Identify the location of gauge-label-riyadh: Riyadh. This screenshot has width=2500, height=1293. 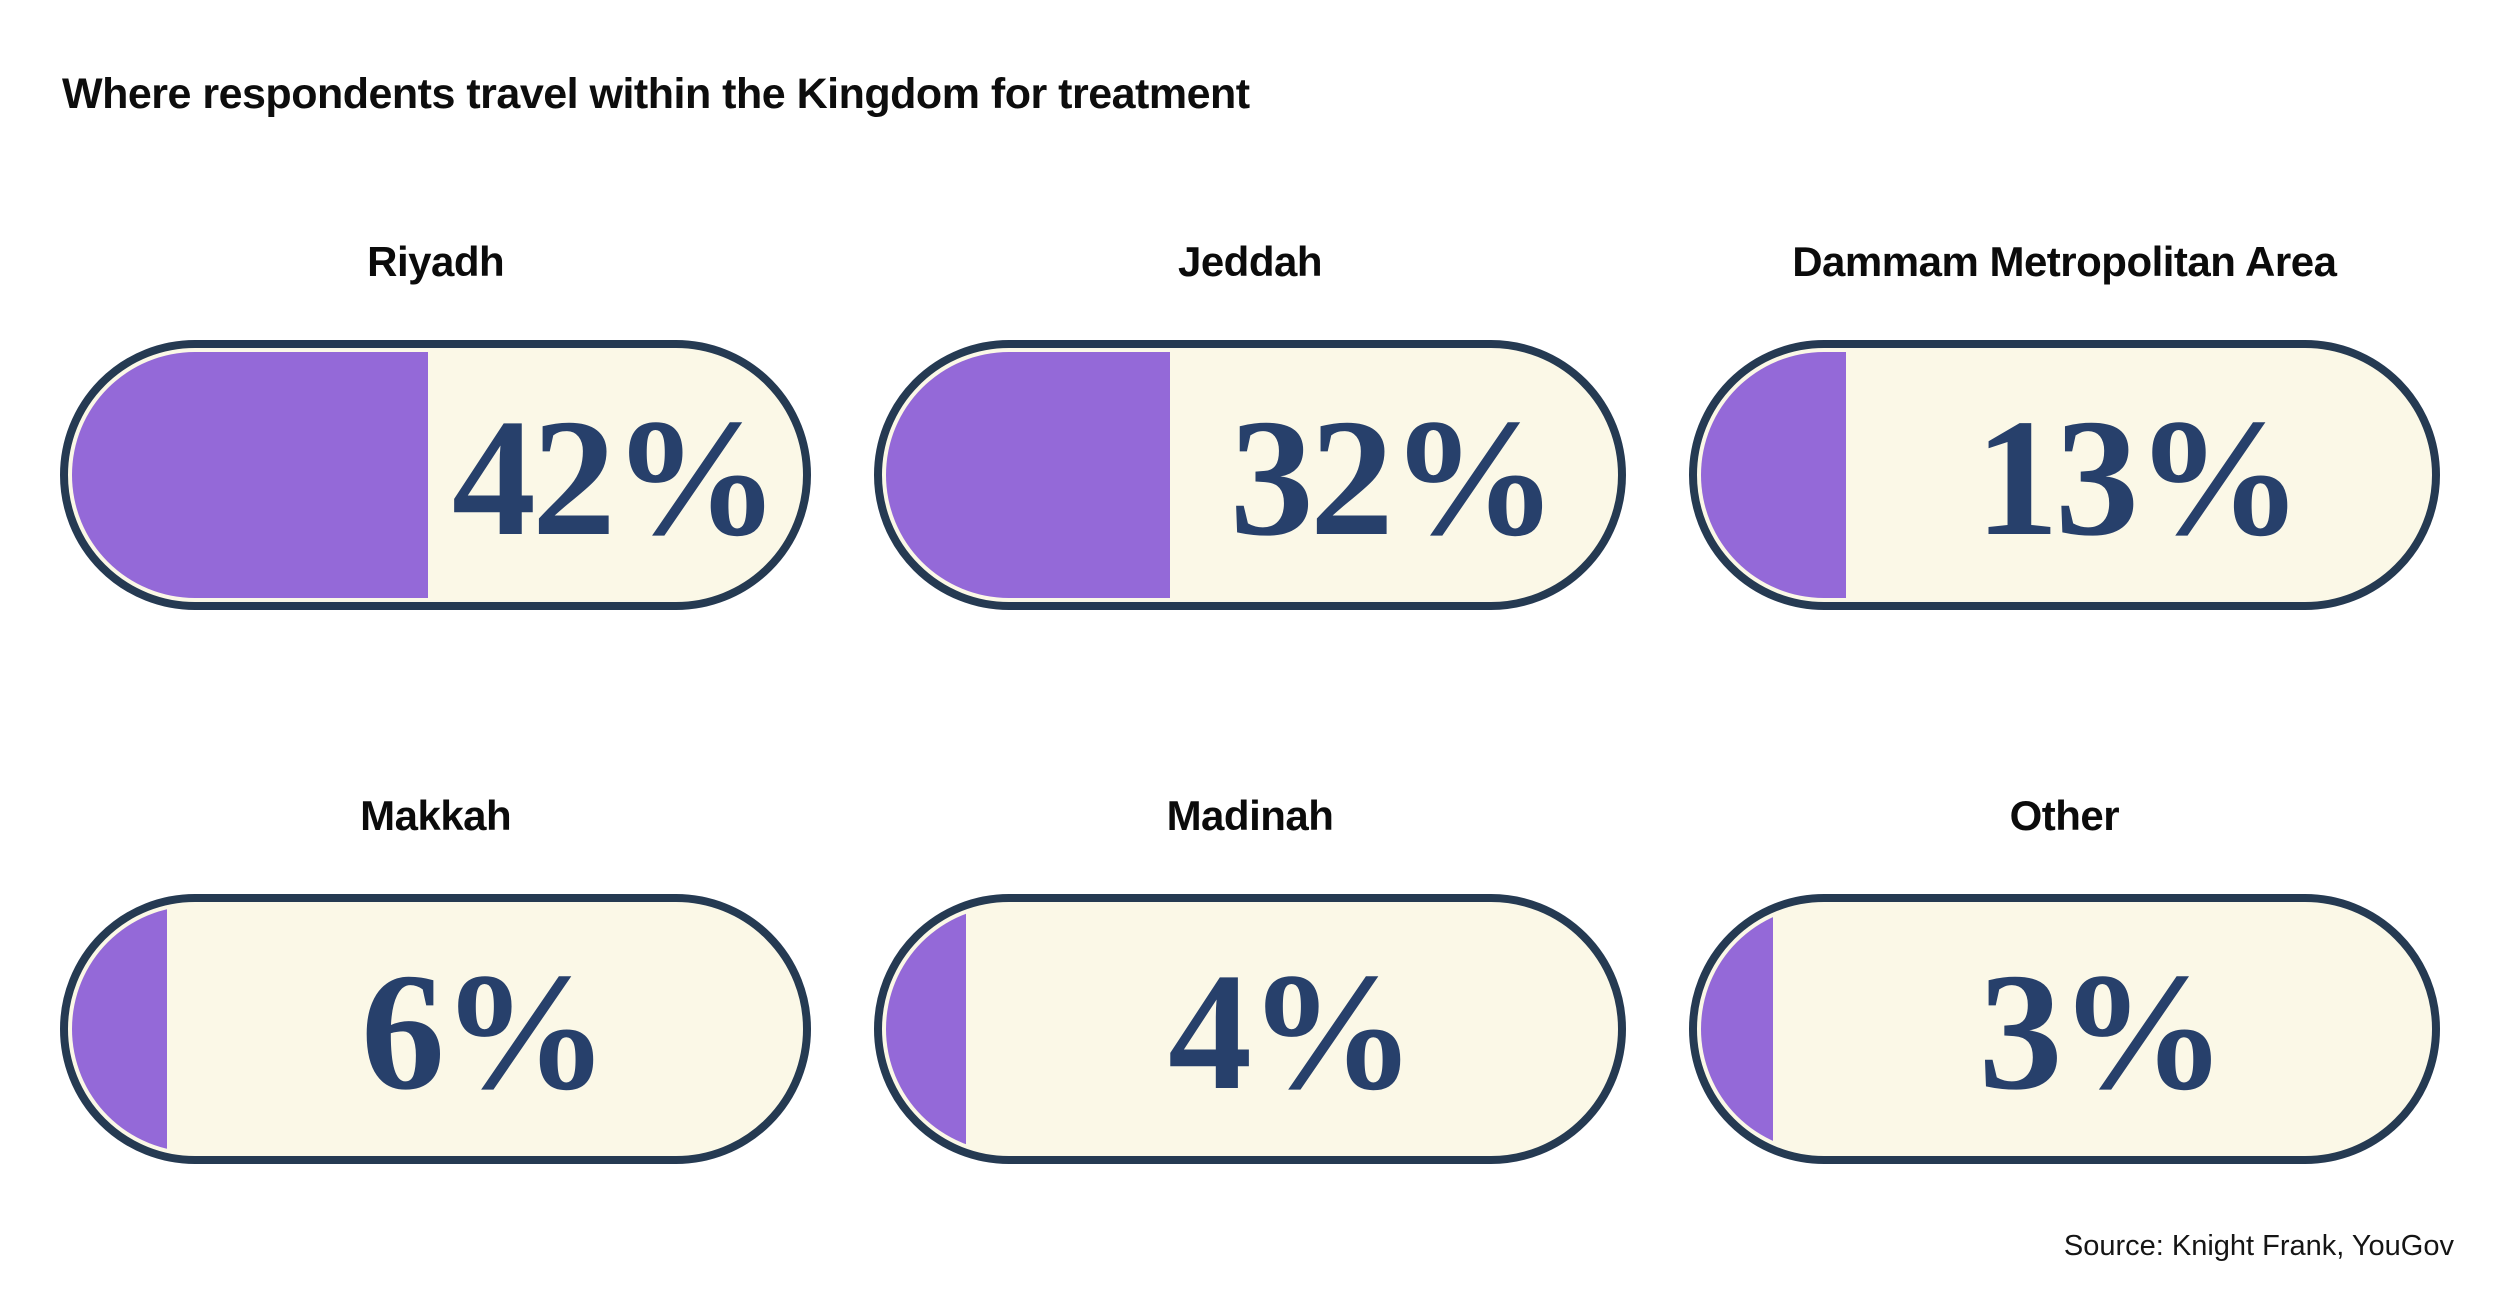
(436, 261).